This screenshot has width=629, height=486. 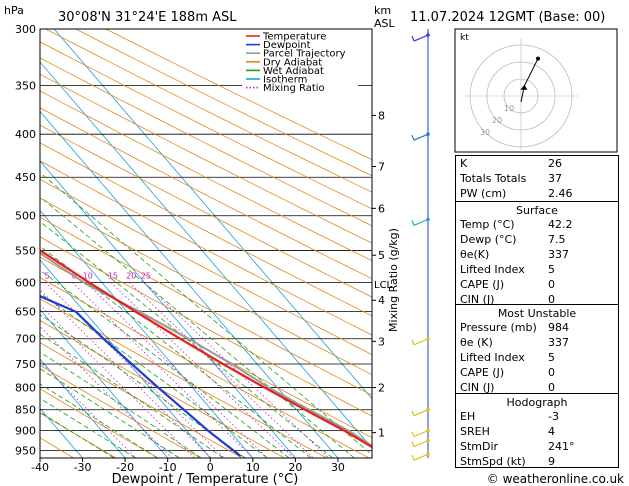 I want to click on row-value: 2.46, so click(x=560, y=193).